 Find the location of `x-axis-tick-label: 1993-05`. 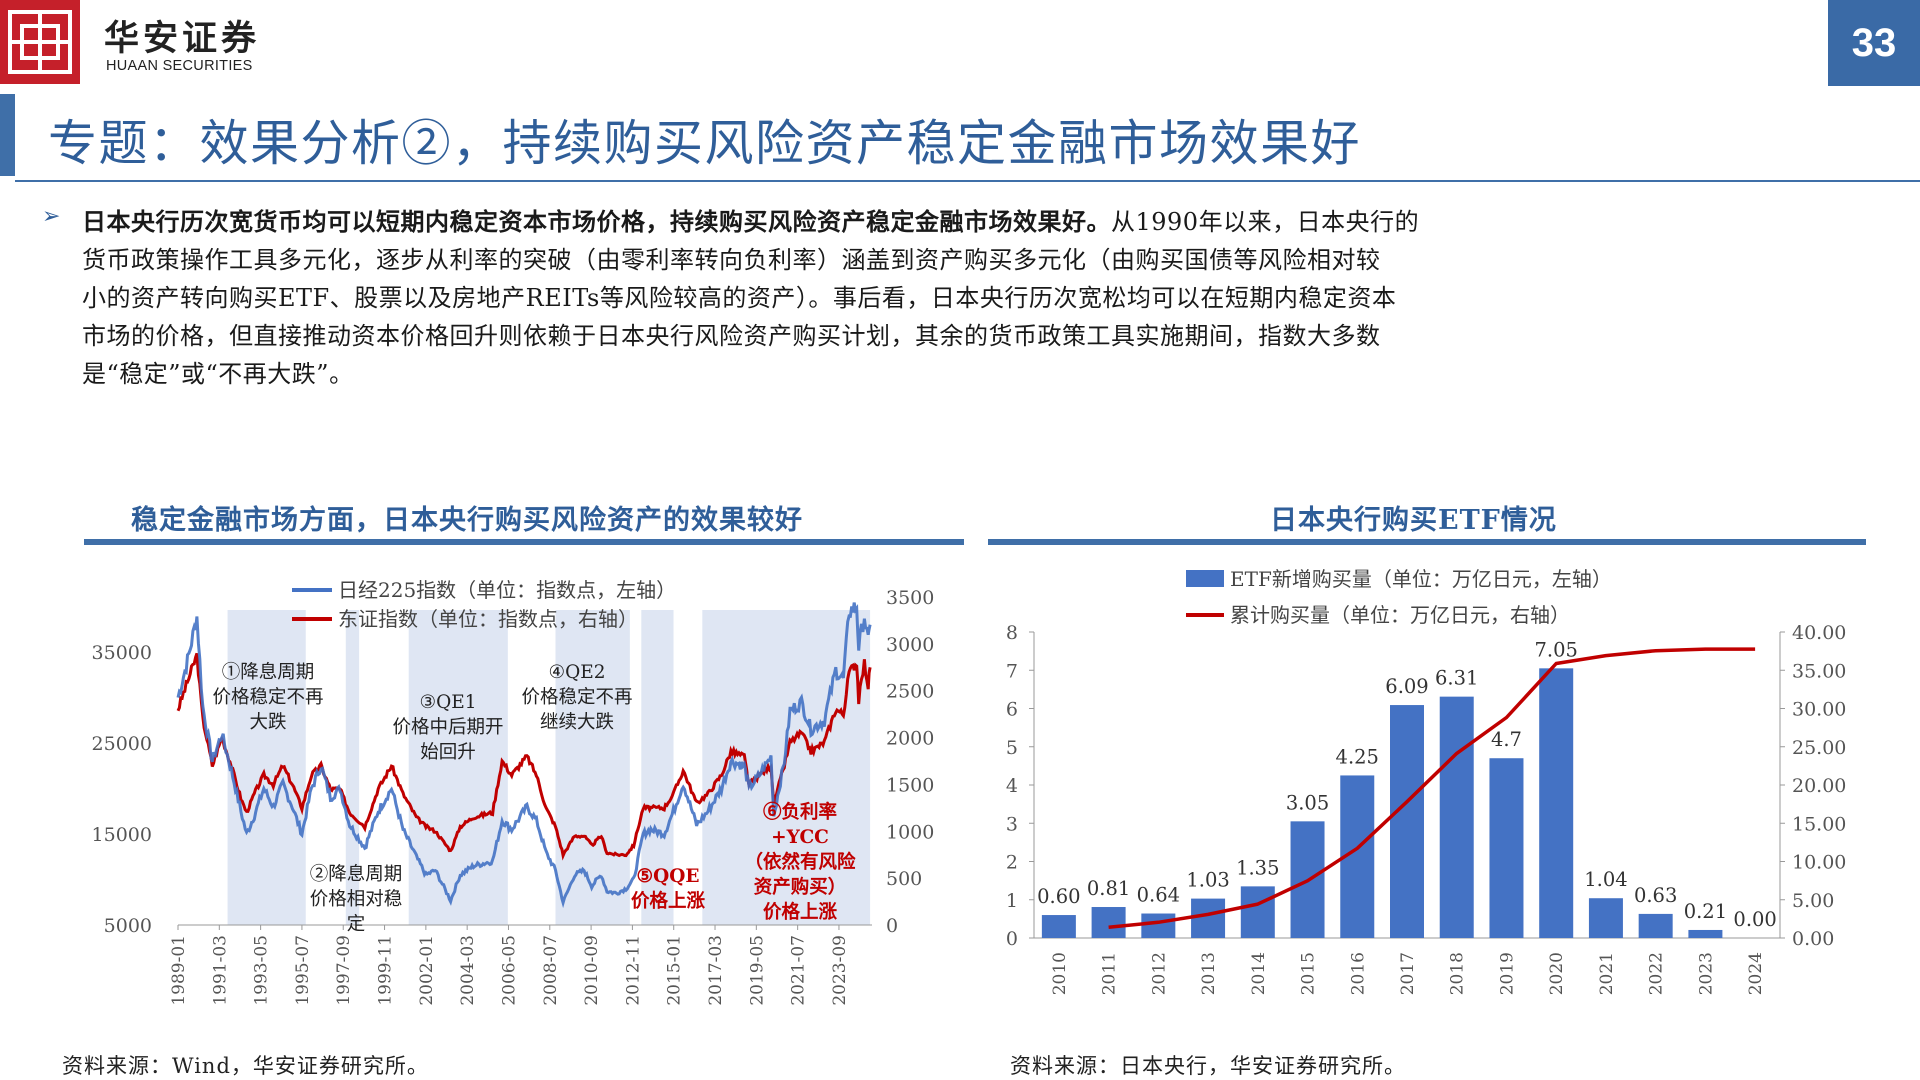

x-axis-tick-label: 1993-05 is located at coordinates (262, 970).